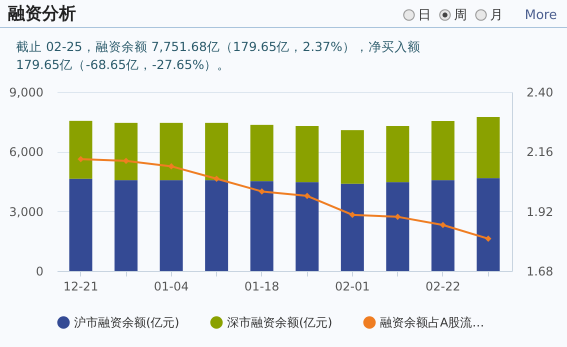 The width and height of the screenshot is (567, 347). I want to click on y2-tick-label: 1.92, so click(540, 211).